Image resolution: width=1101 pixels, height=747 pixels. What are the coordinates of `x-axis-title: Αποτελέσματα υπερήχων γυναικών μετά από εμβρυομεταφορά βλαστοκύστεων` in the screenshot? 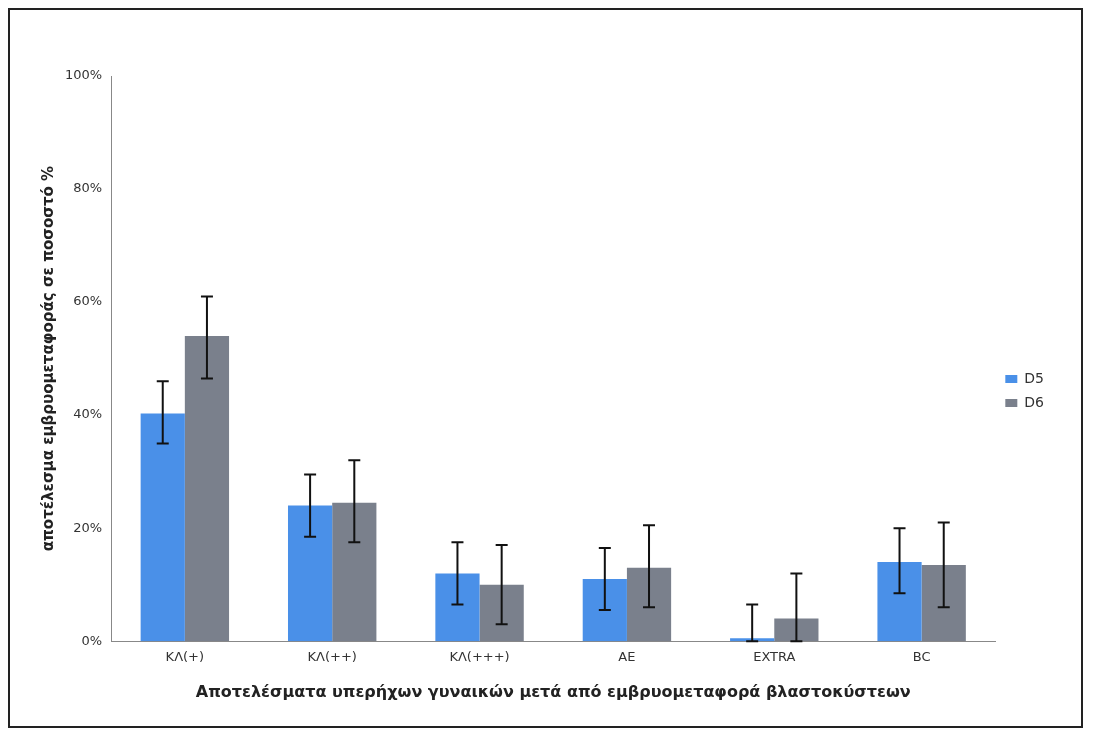 It's located at (553, 691).